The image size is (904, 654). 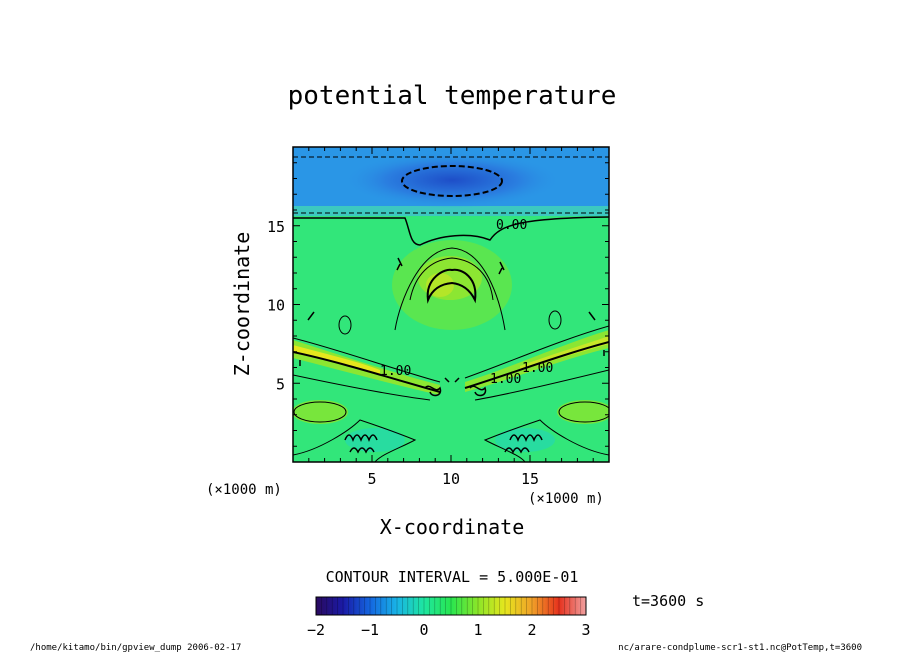 I want to click on y-axis-label: Z-coordinate, so click(x=242, y=304).